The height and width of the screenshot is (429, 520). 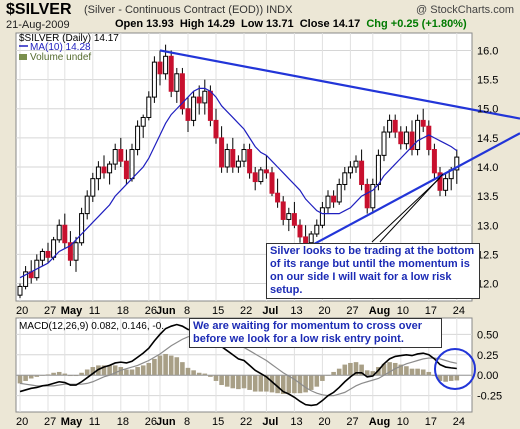 I want to click on close-value: Close 14.17, so click(x=330, y=24).